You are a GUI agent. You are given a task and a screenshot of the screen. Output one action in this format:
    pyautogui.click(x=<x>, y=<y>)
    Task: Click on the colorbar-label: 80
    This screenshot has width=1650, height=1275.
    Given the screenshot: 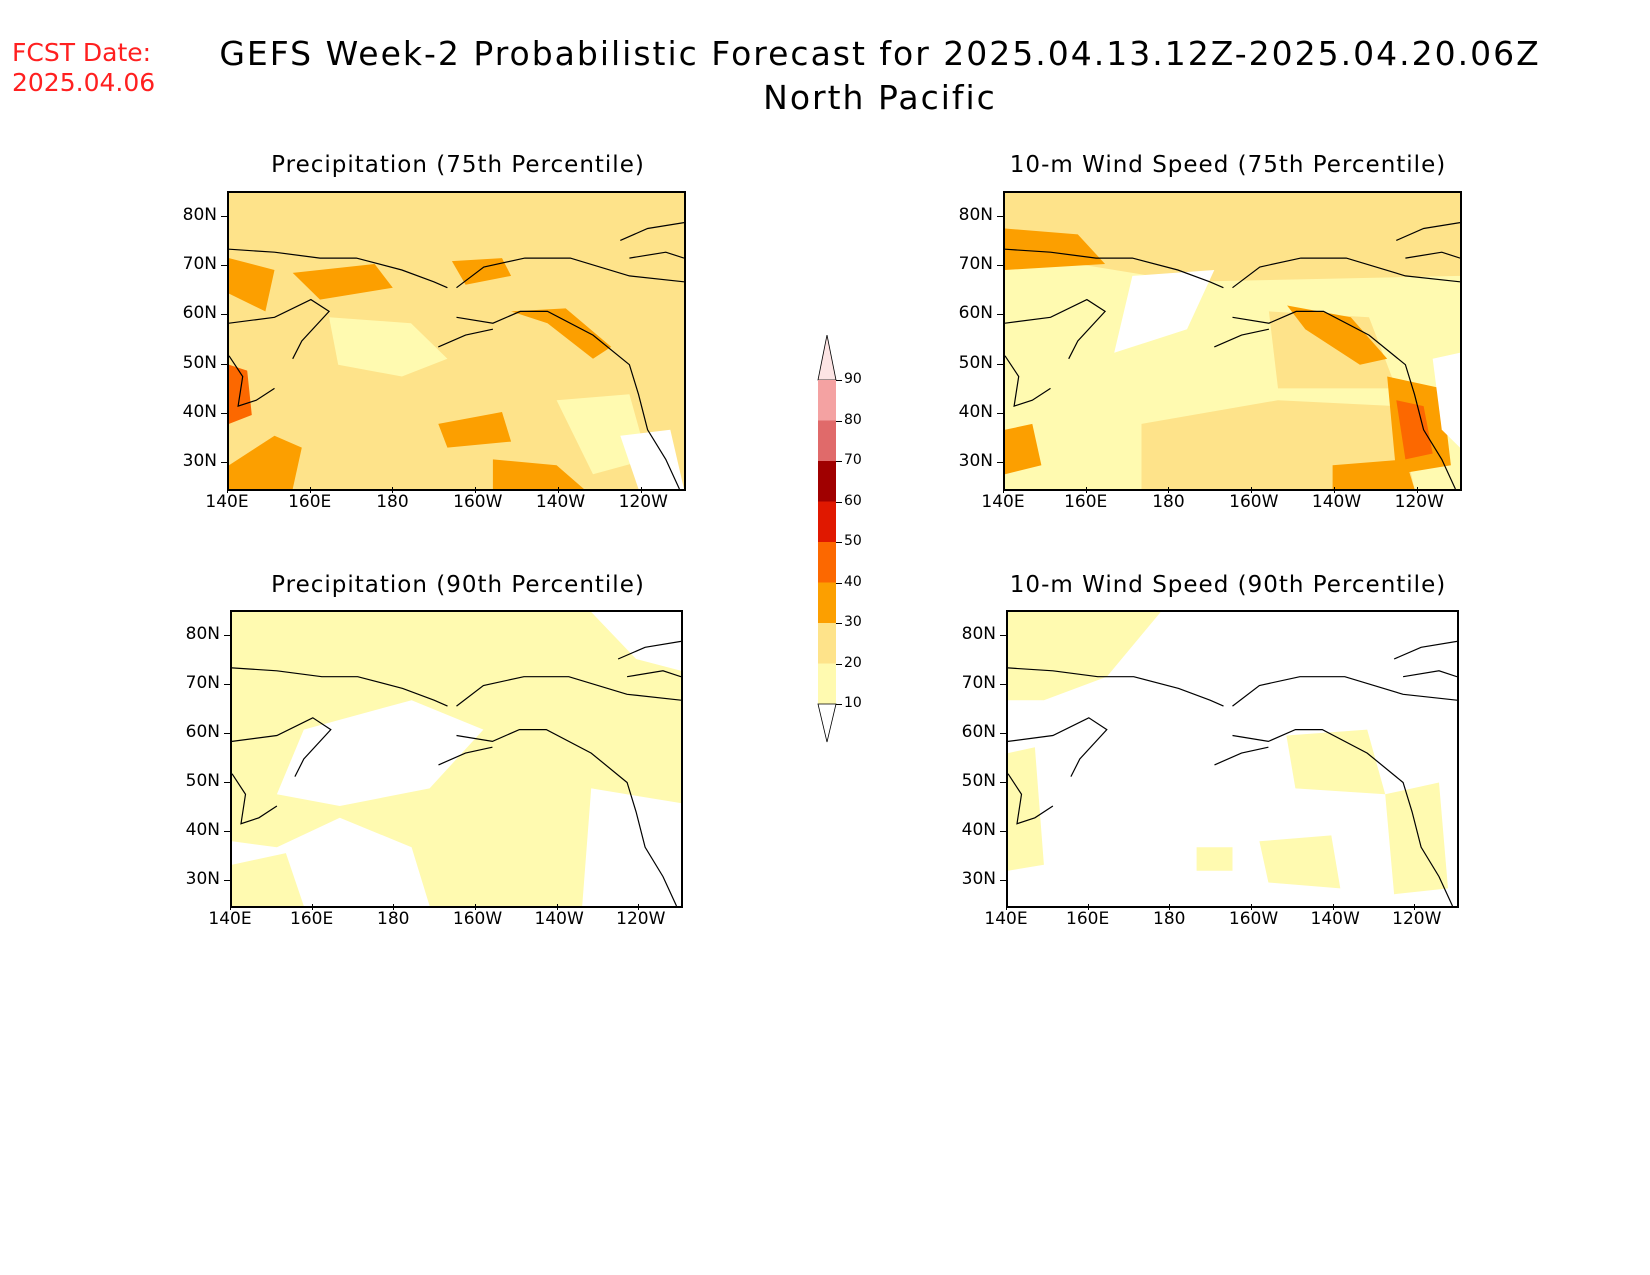 What is the action you would take?
    pyautogui.click(x=853, y=419)
    